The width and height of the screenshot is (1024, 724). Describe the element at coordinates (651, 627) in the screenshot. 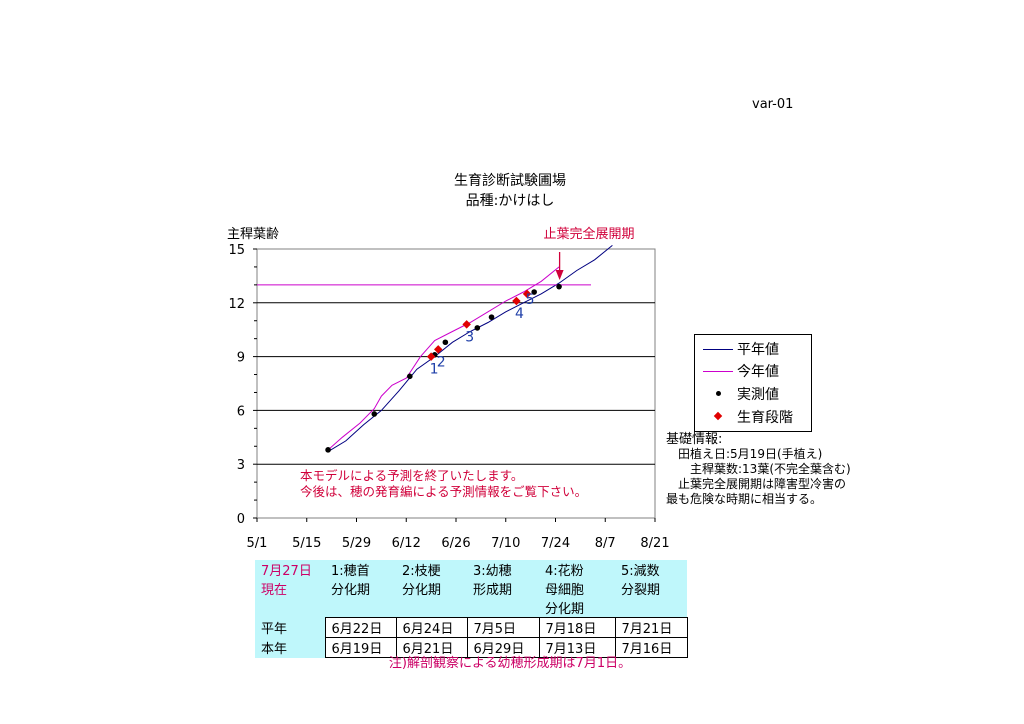

I see `average-stage-5-date: 7月21日` at that location.